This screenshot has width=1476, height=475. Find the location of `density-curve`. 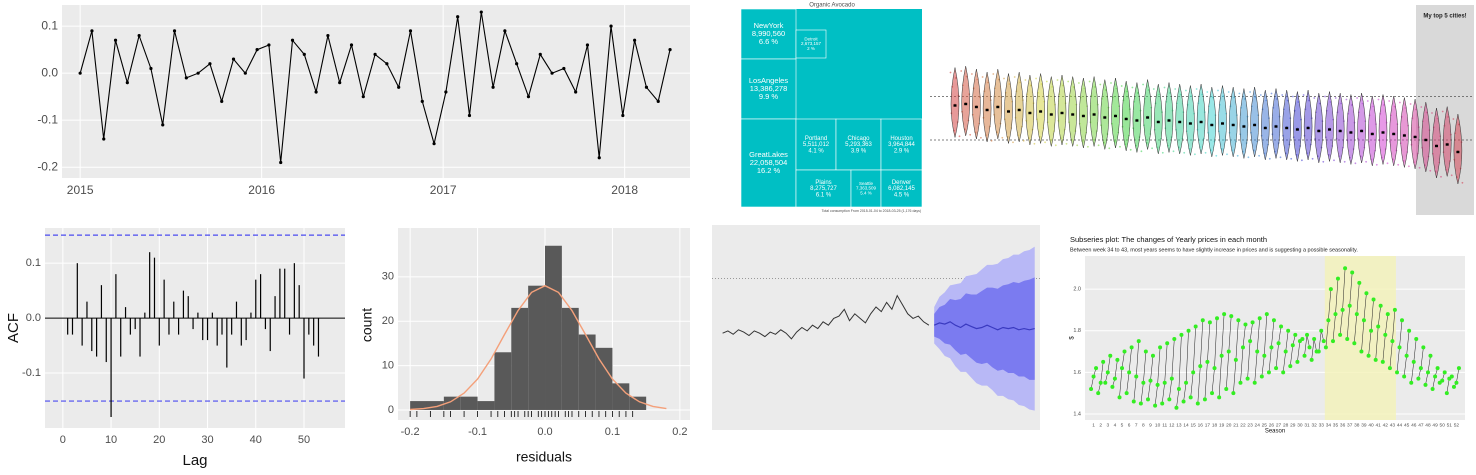

density-curve is located at coordinates (538, 347).